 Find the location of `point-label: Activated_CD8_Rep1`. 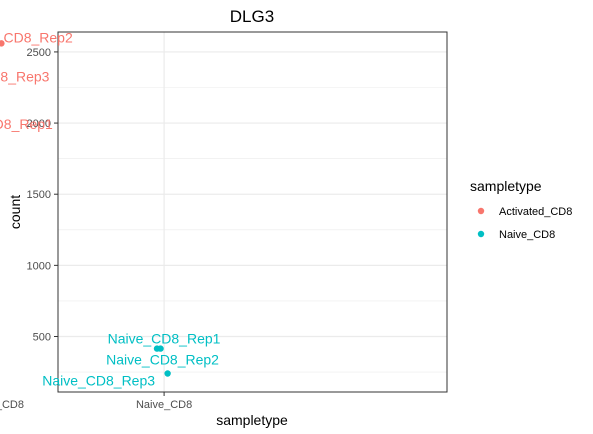

point-label: Activated_CD8_Rep1 is located at coordinates (26, 124).